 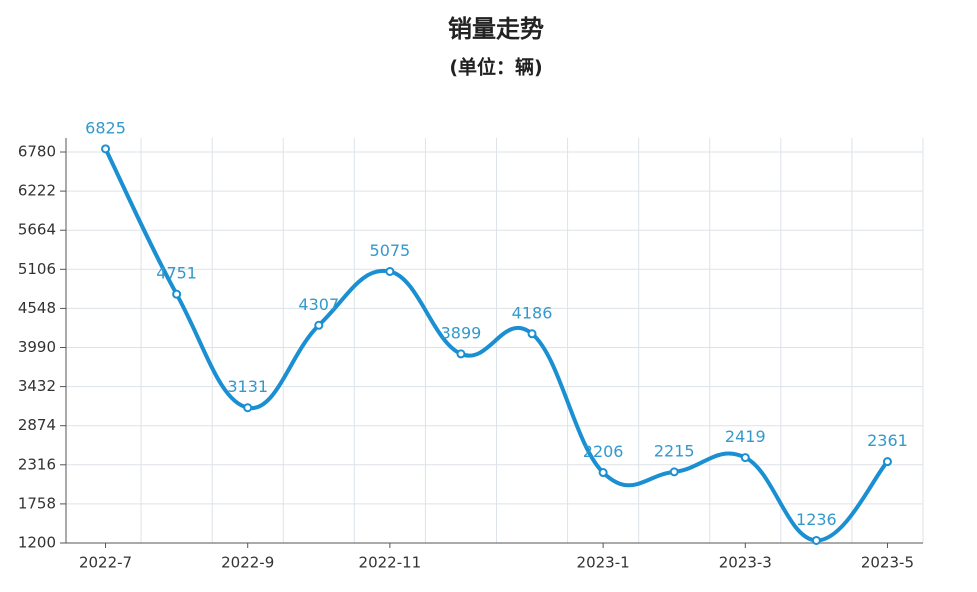 What do you see at coordinates (603, 451) in the screenshot?
I see `value-label: 2206` at bounding box center [603, 451].